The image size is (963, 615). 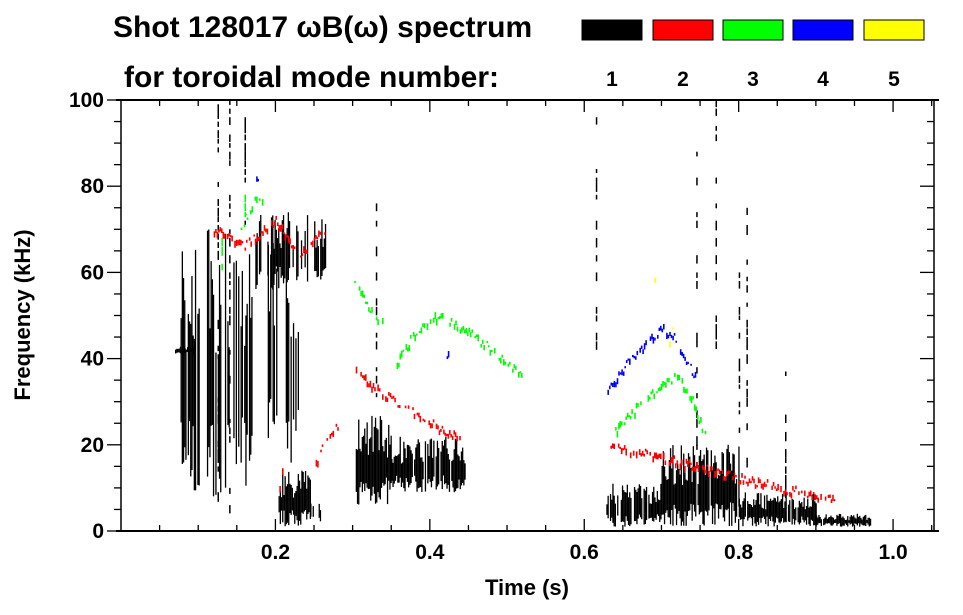 I want to click on legend-label-mode-5: 5, so click(x=894, y=79).